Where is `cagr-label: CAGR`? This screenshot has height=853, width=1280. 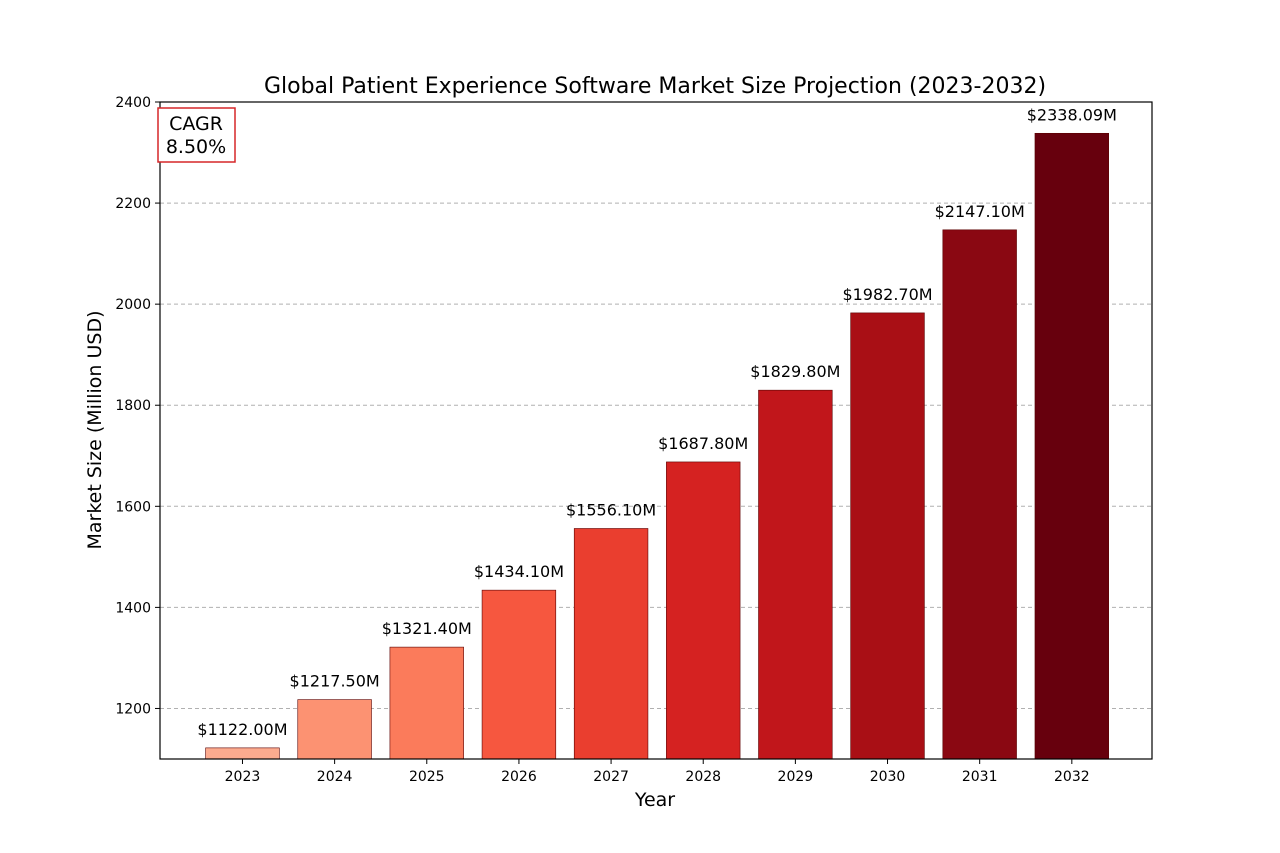
cagr-label: CAGR is located at coordinates (196, 124).